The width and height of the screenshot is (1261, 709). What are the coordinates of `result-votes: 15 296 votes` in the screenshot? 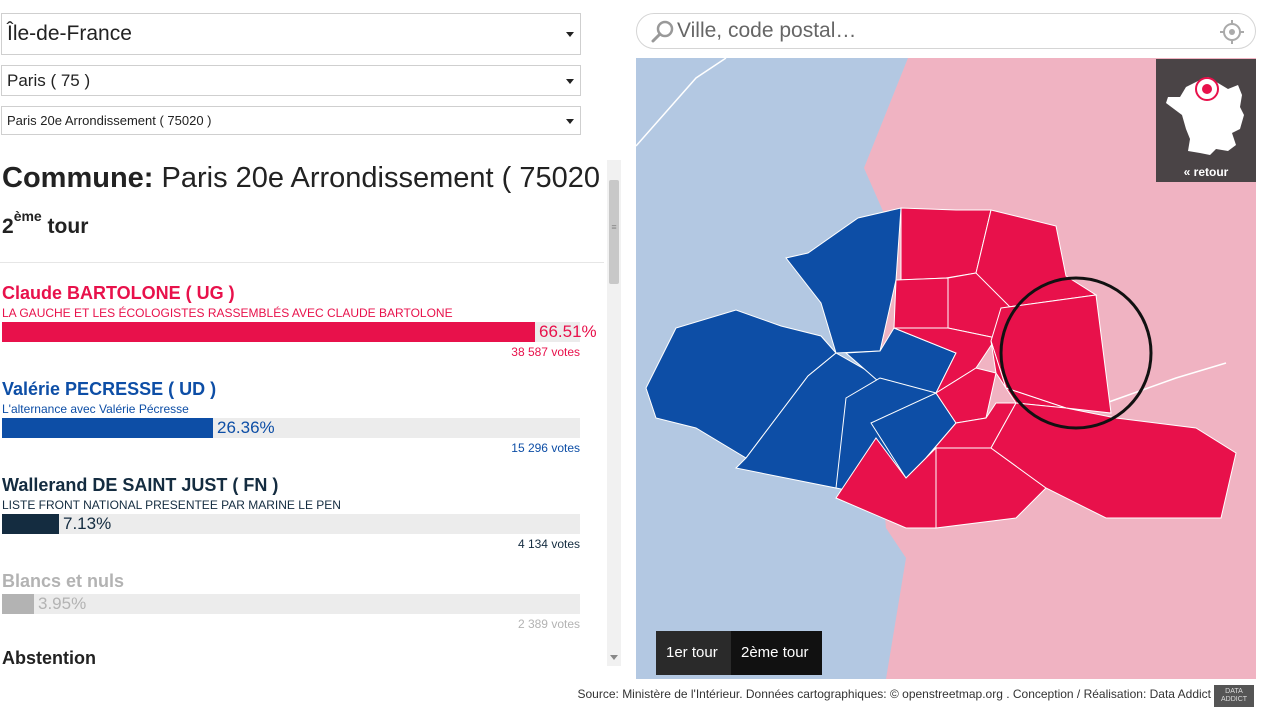 It's located at (545, 448).